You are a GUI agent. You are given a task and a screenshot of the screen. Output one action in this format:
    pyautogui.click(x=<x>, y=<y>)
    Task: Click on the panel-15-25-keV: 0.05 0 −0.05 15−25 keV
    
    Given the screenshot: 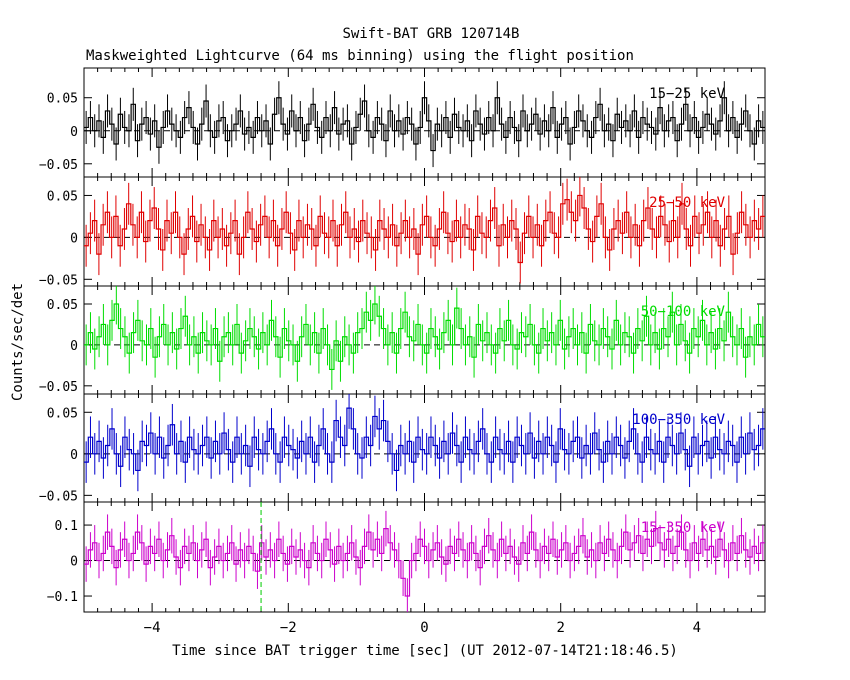 What is the action you would take?
    pyautogui.click(x=402, y=122)
    